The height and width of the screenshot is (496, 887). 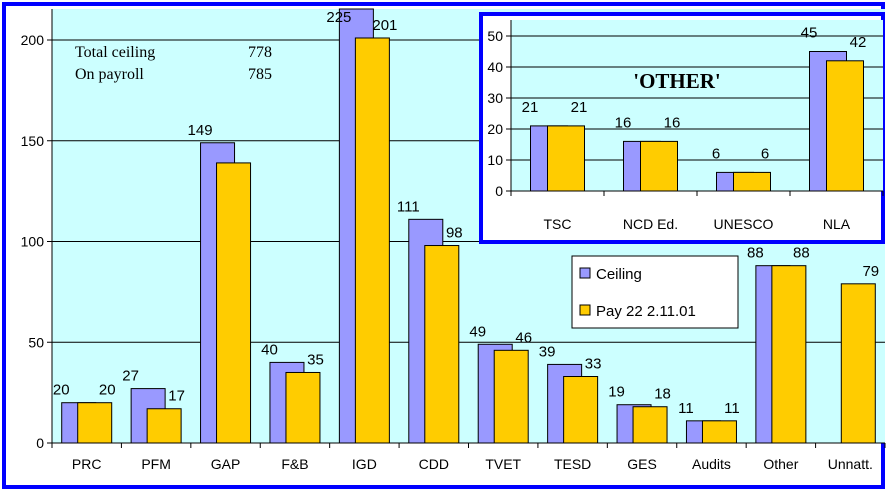 I want to click on main-data-label-ceiling-ges: 19, so click(x=616, y=392).